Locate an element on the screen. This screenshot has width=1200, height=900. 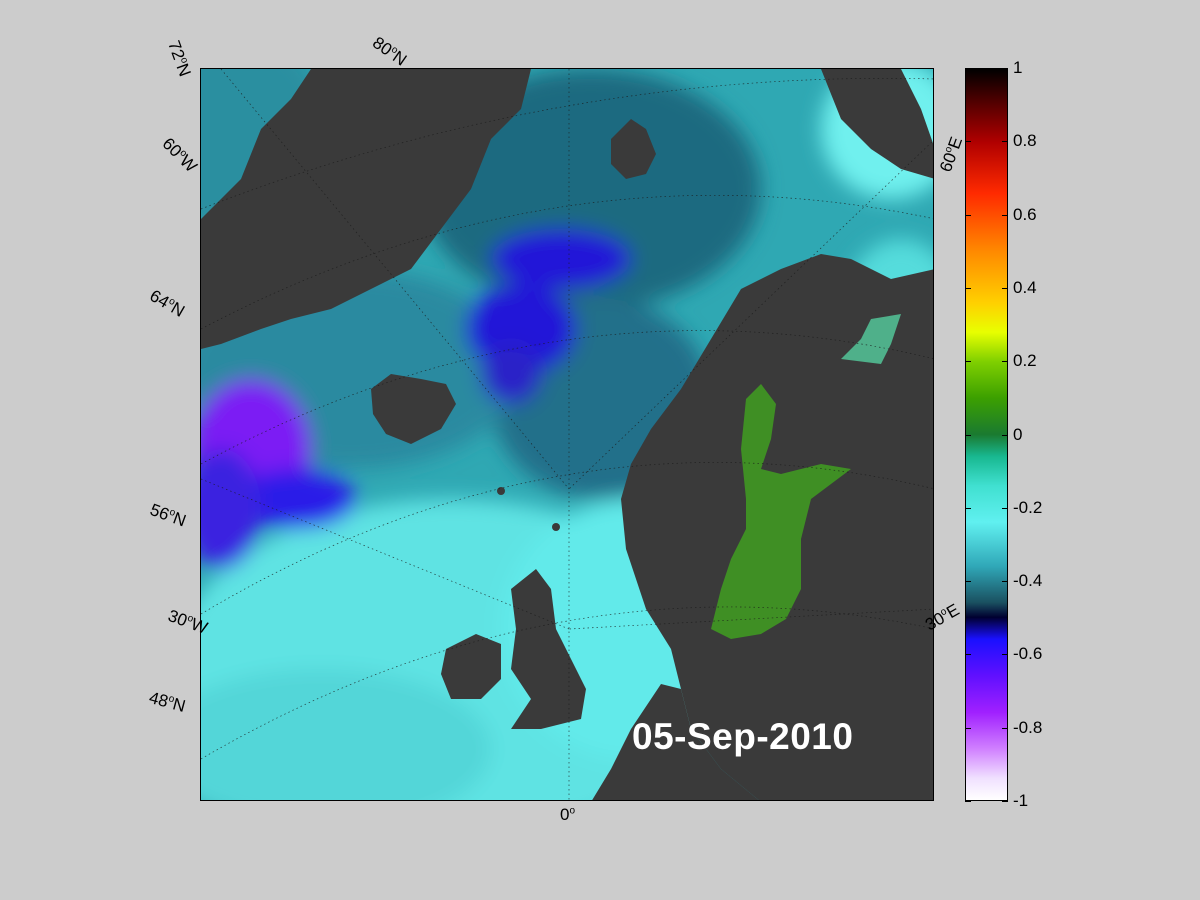
lat-48n-label: 48oN is located at coordinates (167, 702).